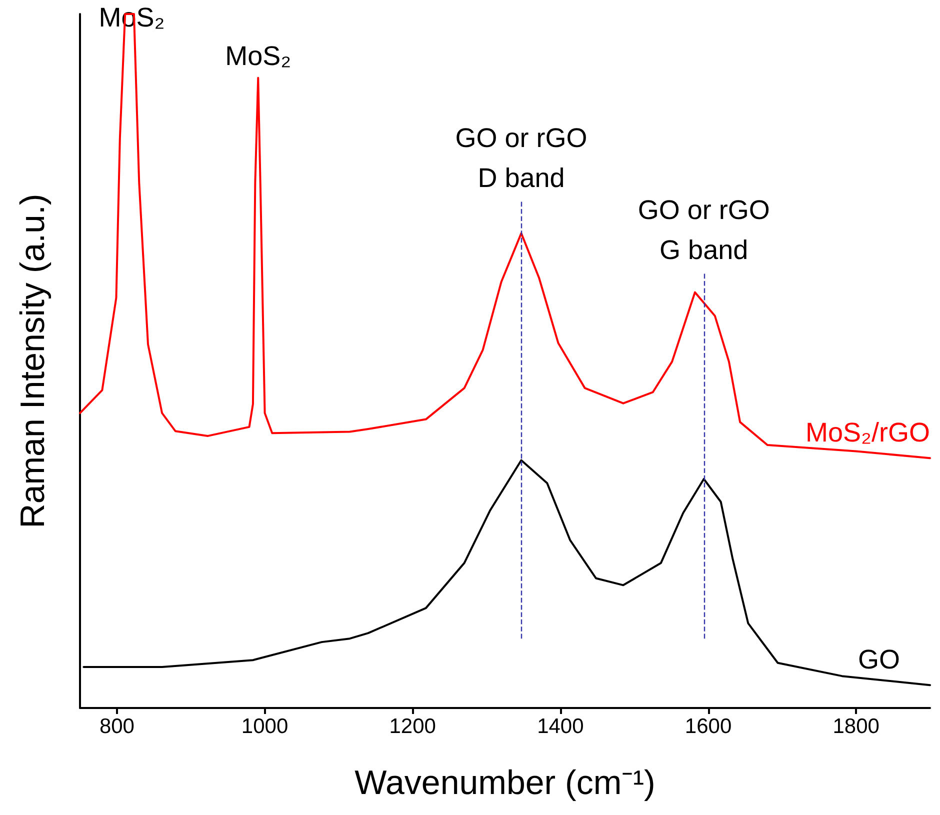 The width and height of the screenshot is (940, 815). What do you see at coordinates (264, 726) in the screenshot?
I see `x-tick-label: 1000` at bounding box center [264, 726].